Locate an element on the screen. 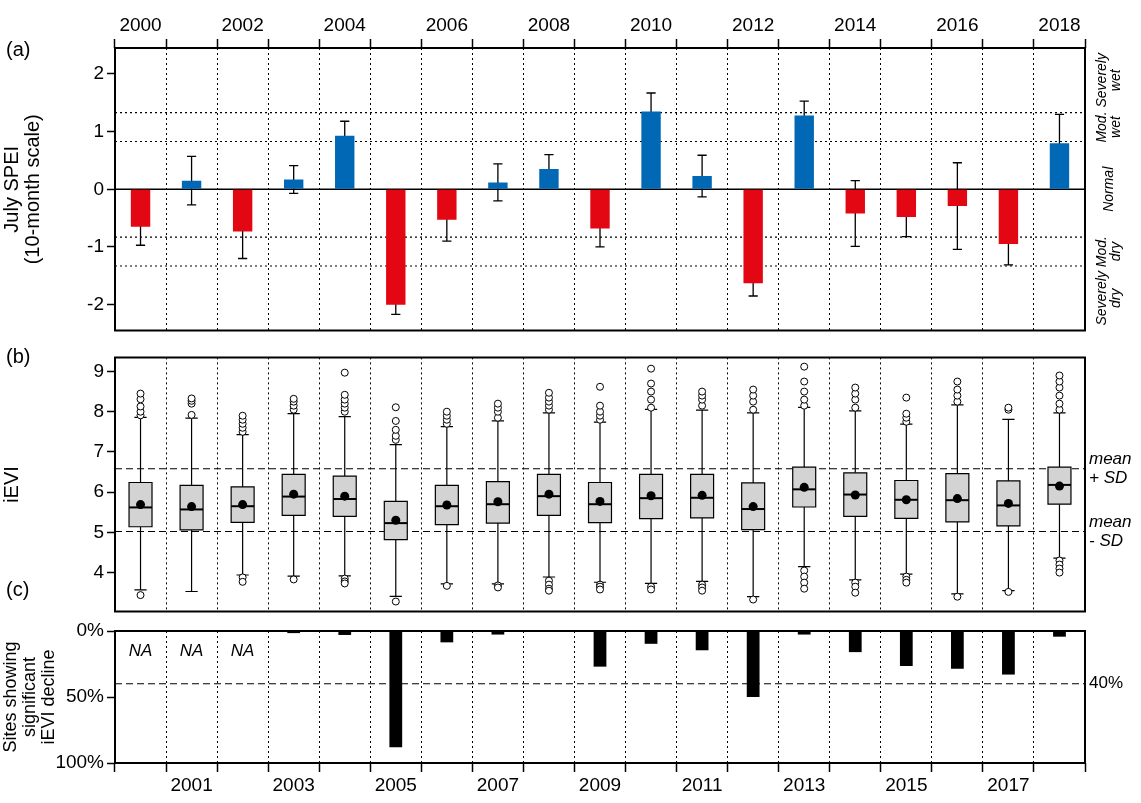 This screenshot has height=803, width=1141. y-axis-title: Sites showing significant iEVI decline is located at coordinates (29, 697).